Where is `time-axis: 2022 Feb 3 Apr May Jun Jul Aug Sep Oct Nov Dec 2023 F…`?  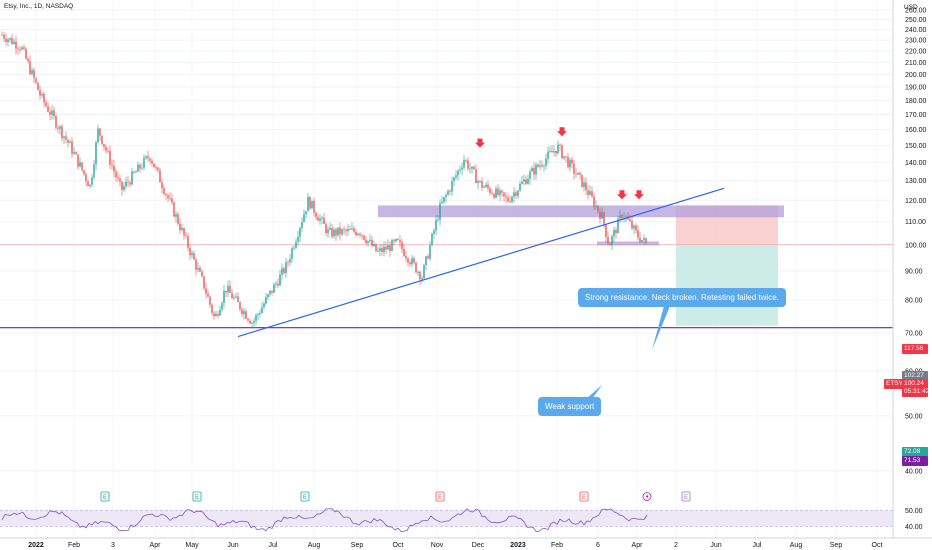 time-axis: 2022 Feb 3 Apr May Jun Jul Aug Sep Oct Nov Dec 2023 F… is located at coordinates (466, 543).